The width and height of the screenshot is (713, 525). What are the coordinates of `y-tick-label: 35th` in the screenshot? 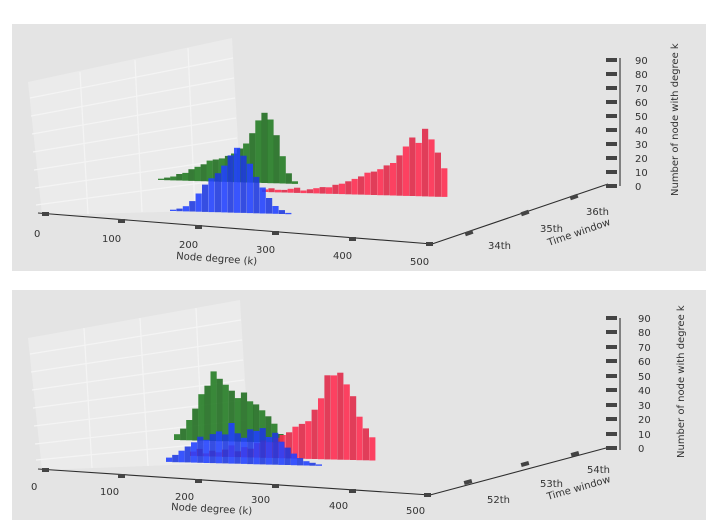 It's located at (551, 229).